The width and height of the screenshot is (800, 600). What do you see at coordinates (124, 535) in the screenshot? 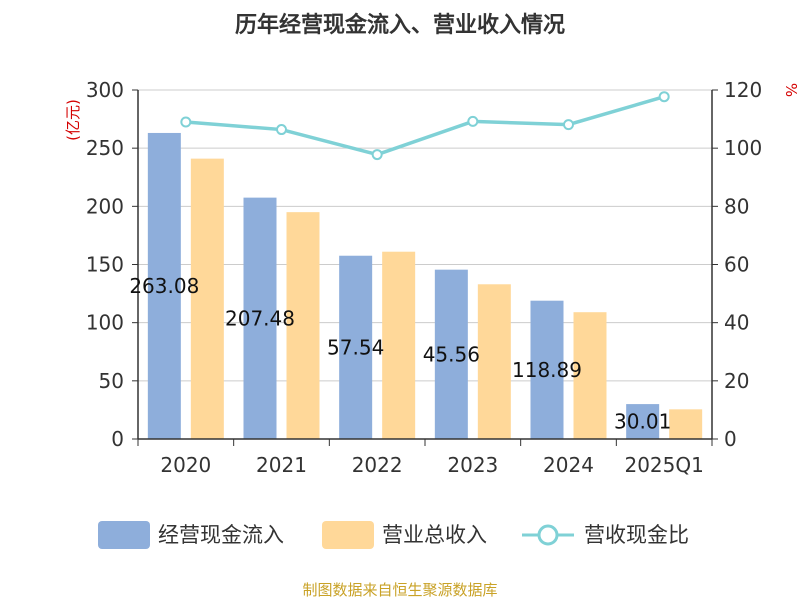
I see `legend-swatch-cash-inflow` at bounding box center [124, 535].